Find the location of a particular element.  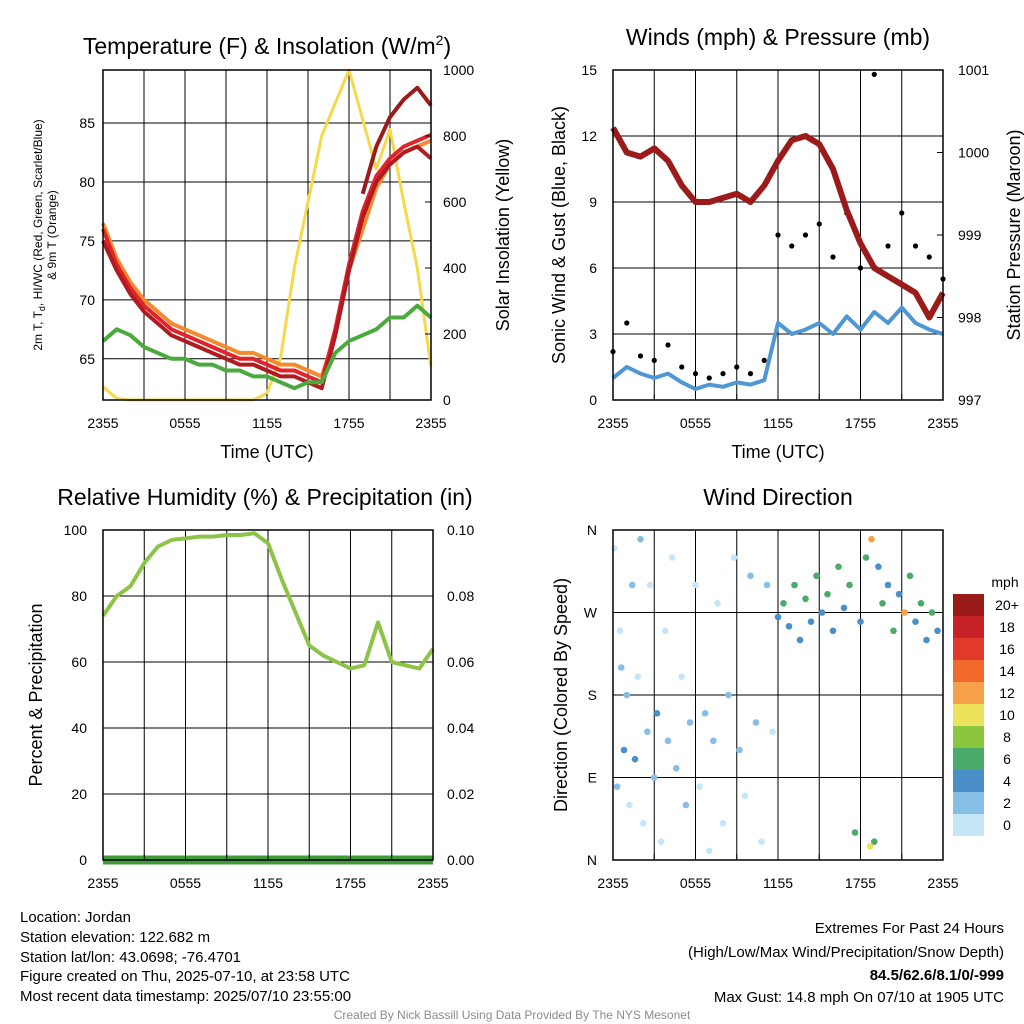

extremes-gust: Max Gust: 14.8 mph On 07/10 at 1905 UTC is located at coordinates (859, 997).